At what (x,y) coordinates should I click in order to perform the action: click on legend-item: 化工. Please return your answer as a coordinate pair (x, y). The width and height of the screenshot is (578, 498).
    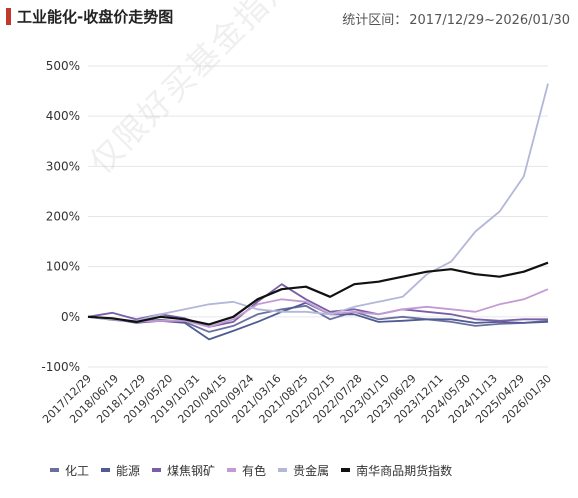
    Looking at the image, I should click on (69, 470).